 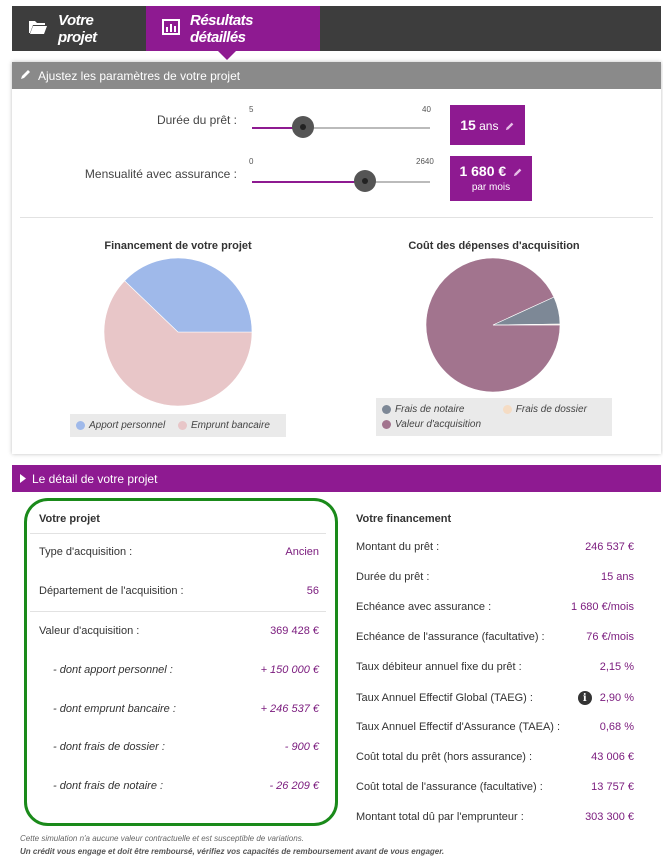 What do you see at coordinates (251, 161) in the screenshot?
I see `mensualite-min: 0` at bounding box center [251, 161].